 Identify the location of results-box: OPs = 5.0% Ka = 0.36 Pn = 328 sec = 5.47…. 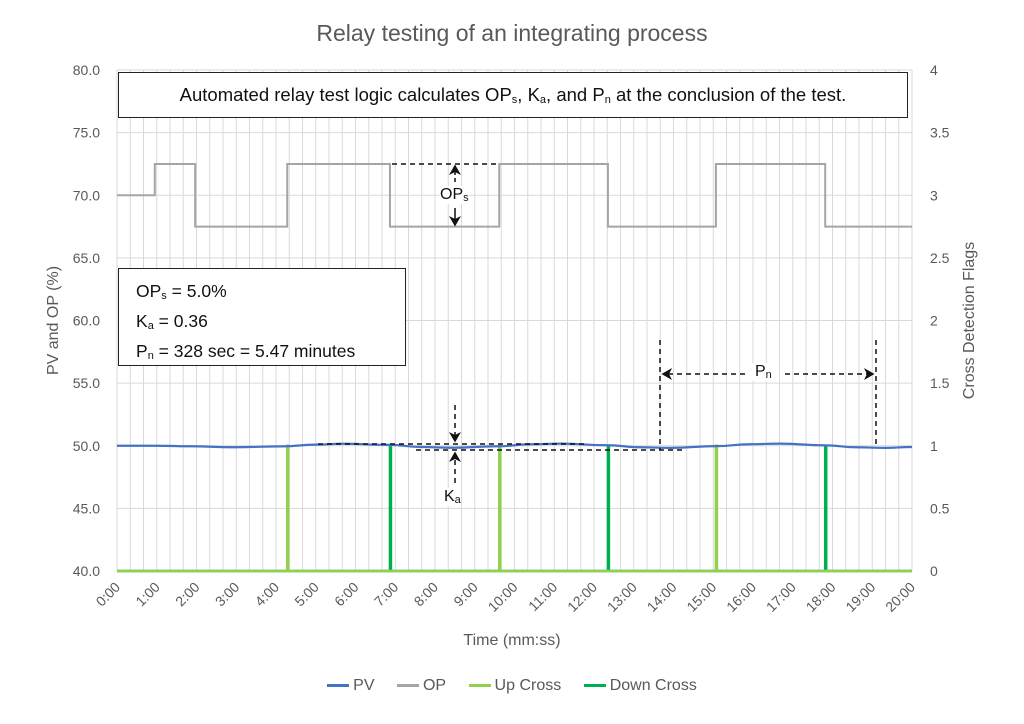
(262, 317).